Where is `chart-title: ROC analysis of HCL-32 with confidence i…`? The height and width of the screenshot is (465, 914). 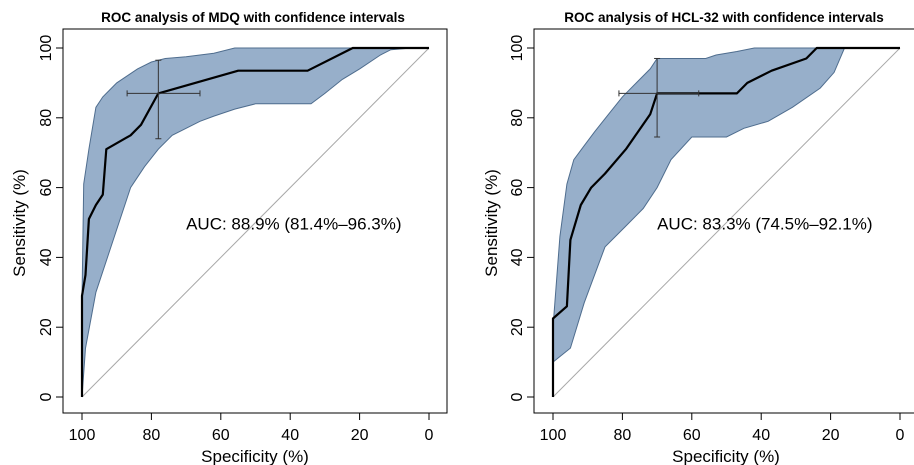 chart-title: ROC analysis of HCL-32 with confidence i… is located at coordinates (724, 17).